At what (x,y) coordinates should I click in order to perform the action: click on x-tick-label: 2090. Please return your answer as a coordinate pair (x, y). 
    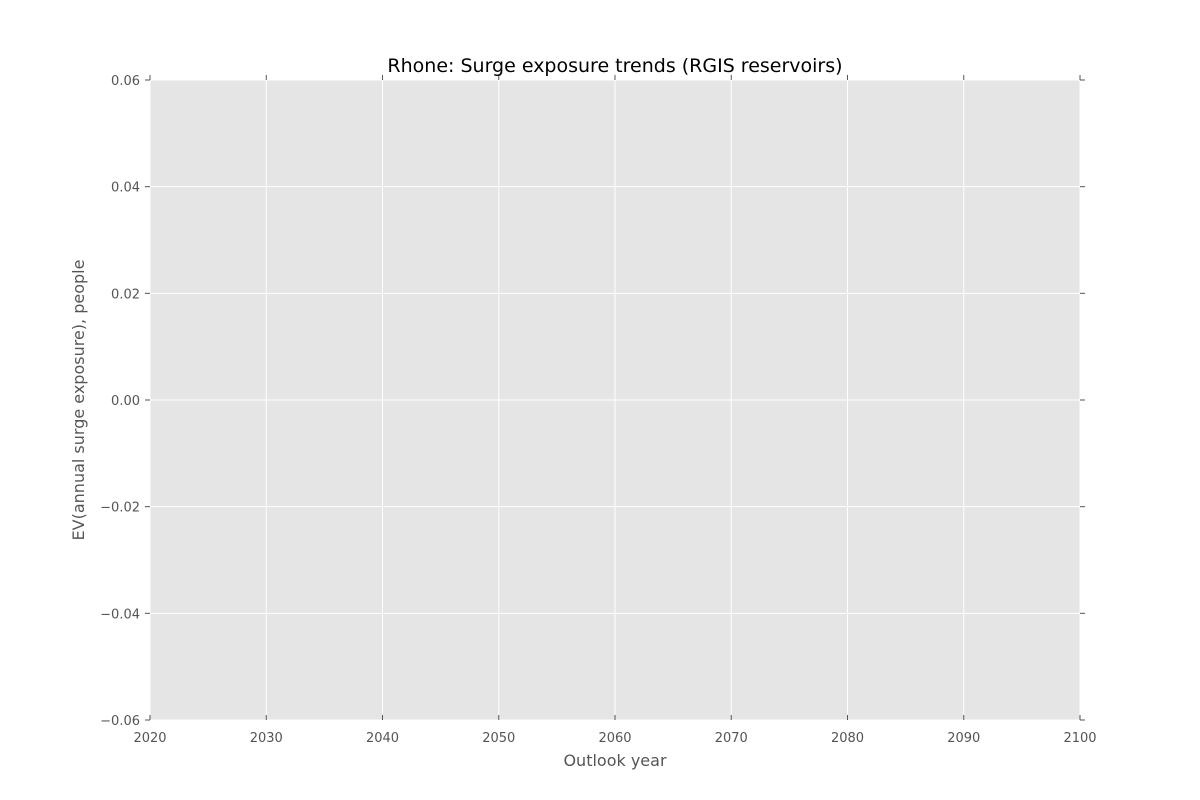
    Looking at the image, I should click on (963, 738).